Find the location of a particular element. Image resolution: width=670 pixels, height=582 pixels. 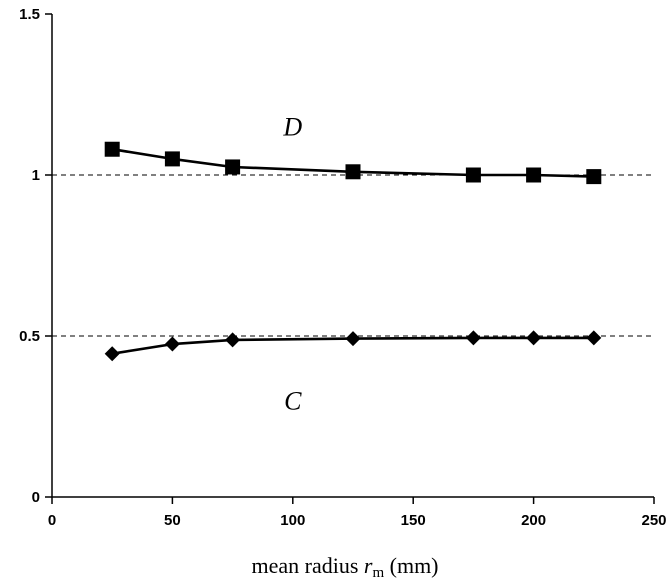

series-label-c: C is located at coordinates (293, 400).